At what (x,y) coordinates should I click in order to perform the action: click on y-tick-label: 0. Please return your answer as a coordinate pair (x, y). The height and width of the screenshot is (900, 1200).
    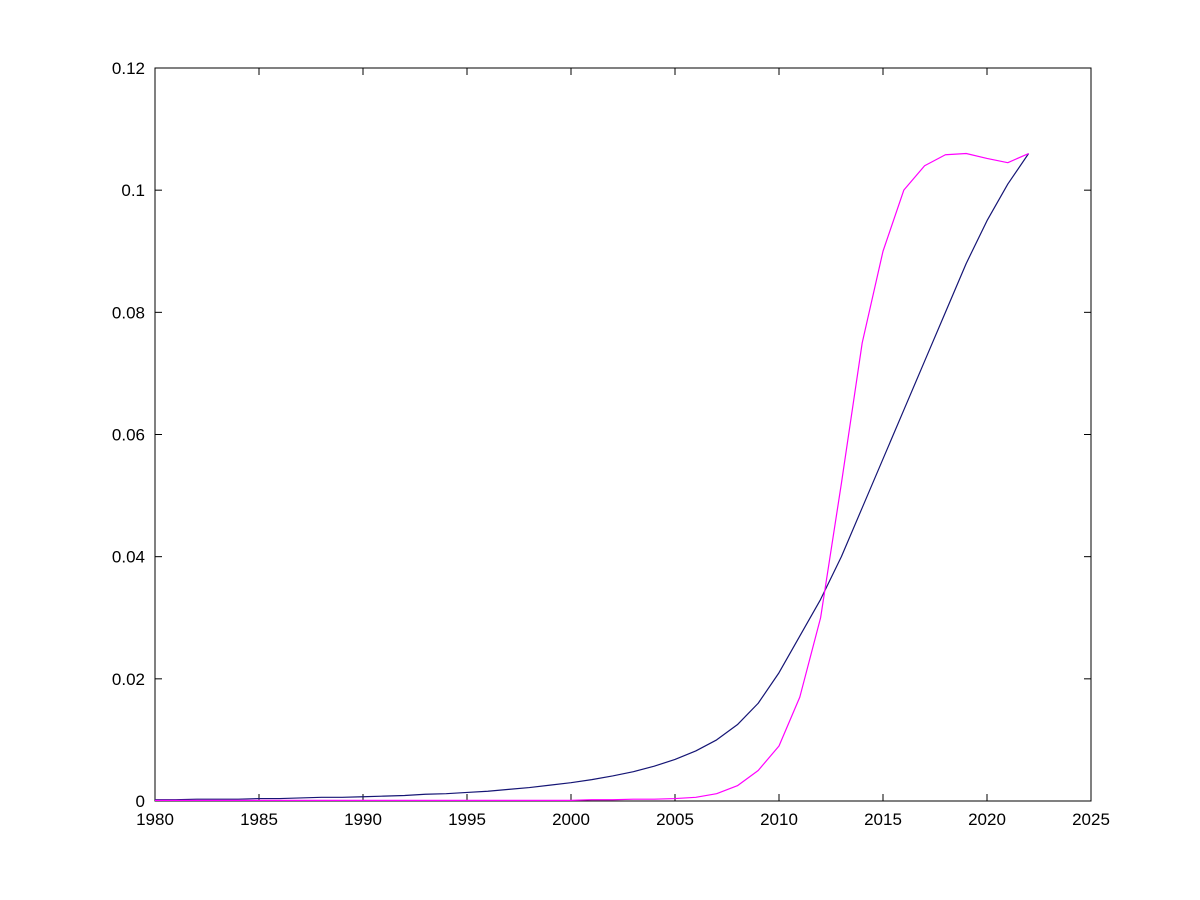
    Looking at the image, I should click on (140, 801).